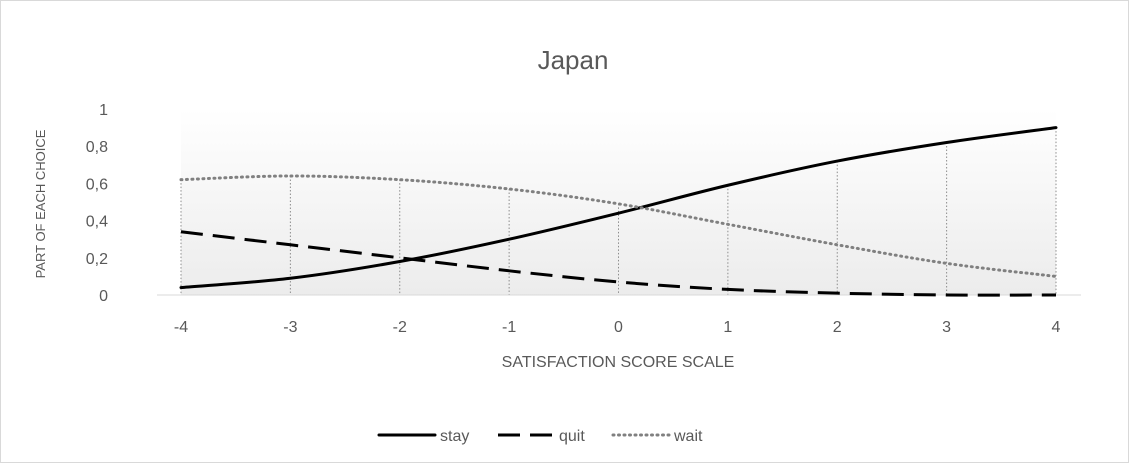 The width and height of the screenshot is (1129, 463). I want to click on x-tick-label: 2, so click(837, 327).